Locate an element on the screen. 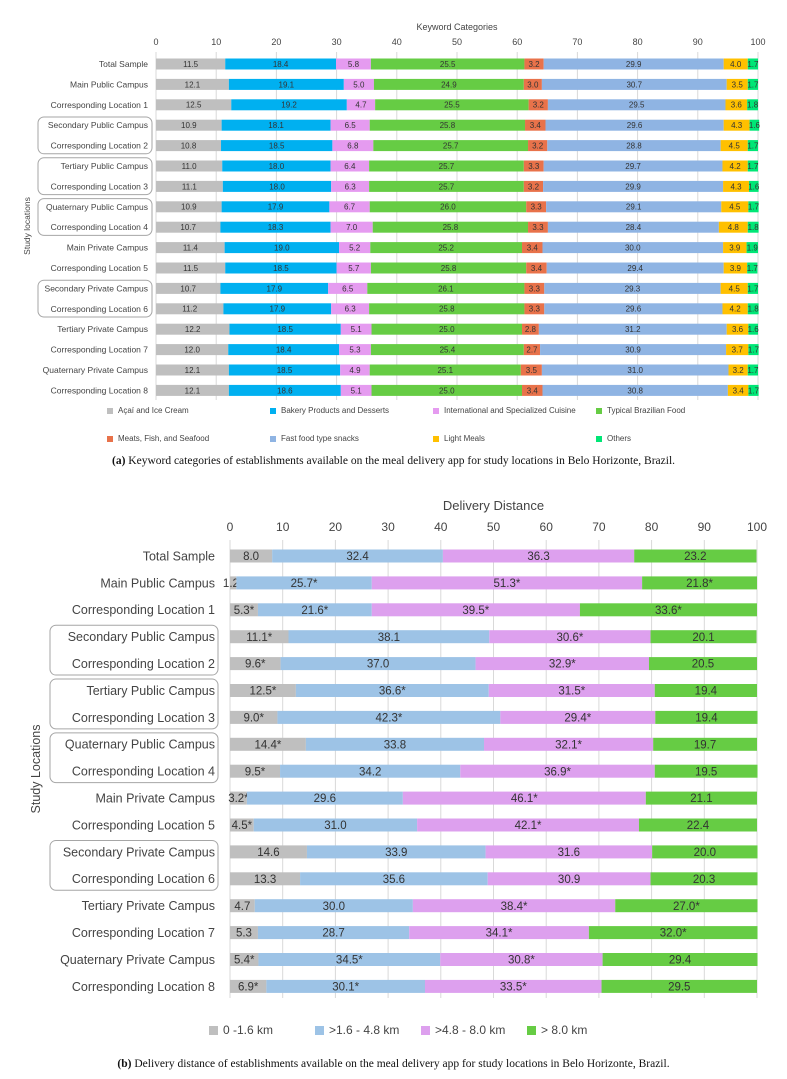 The width and height of the screenshot is (787, 1079). a-data-label: 10.9 is located at coordinates (189, 125).